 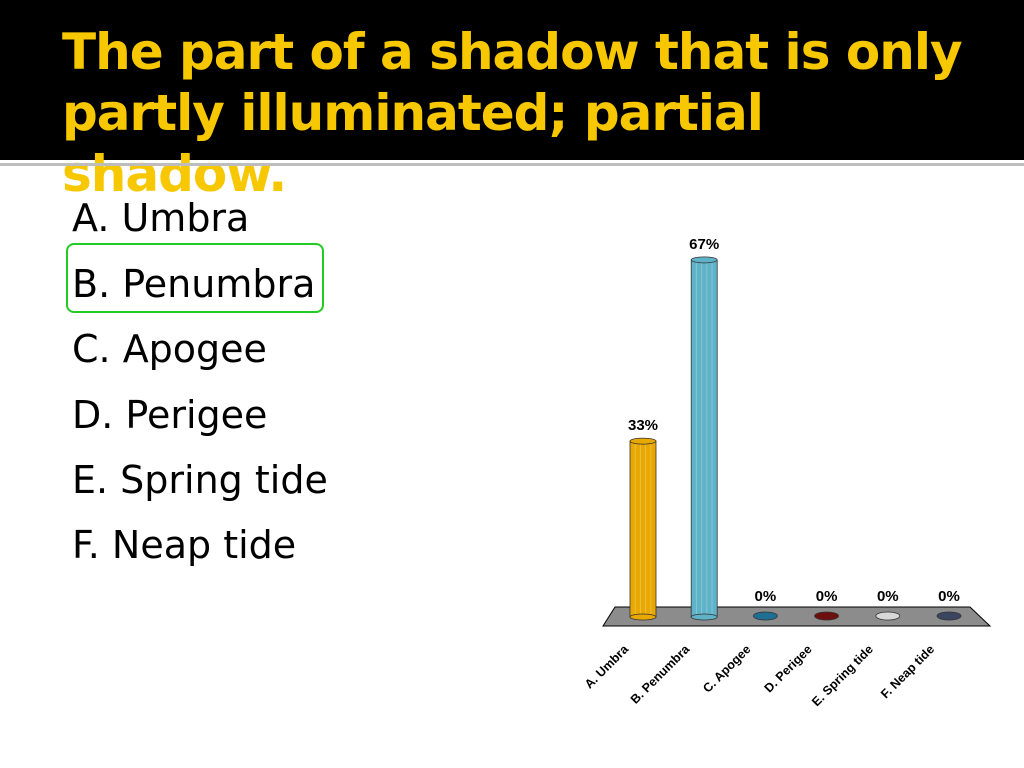 What do you see at coordinates (660, 673) in the screenshot?
I see `category-label: B. Penumbra` at bounding box center [660, 673].